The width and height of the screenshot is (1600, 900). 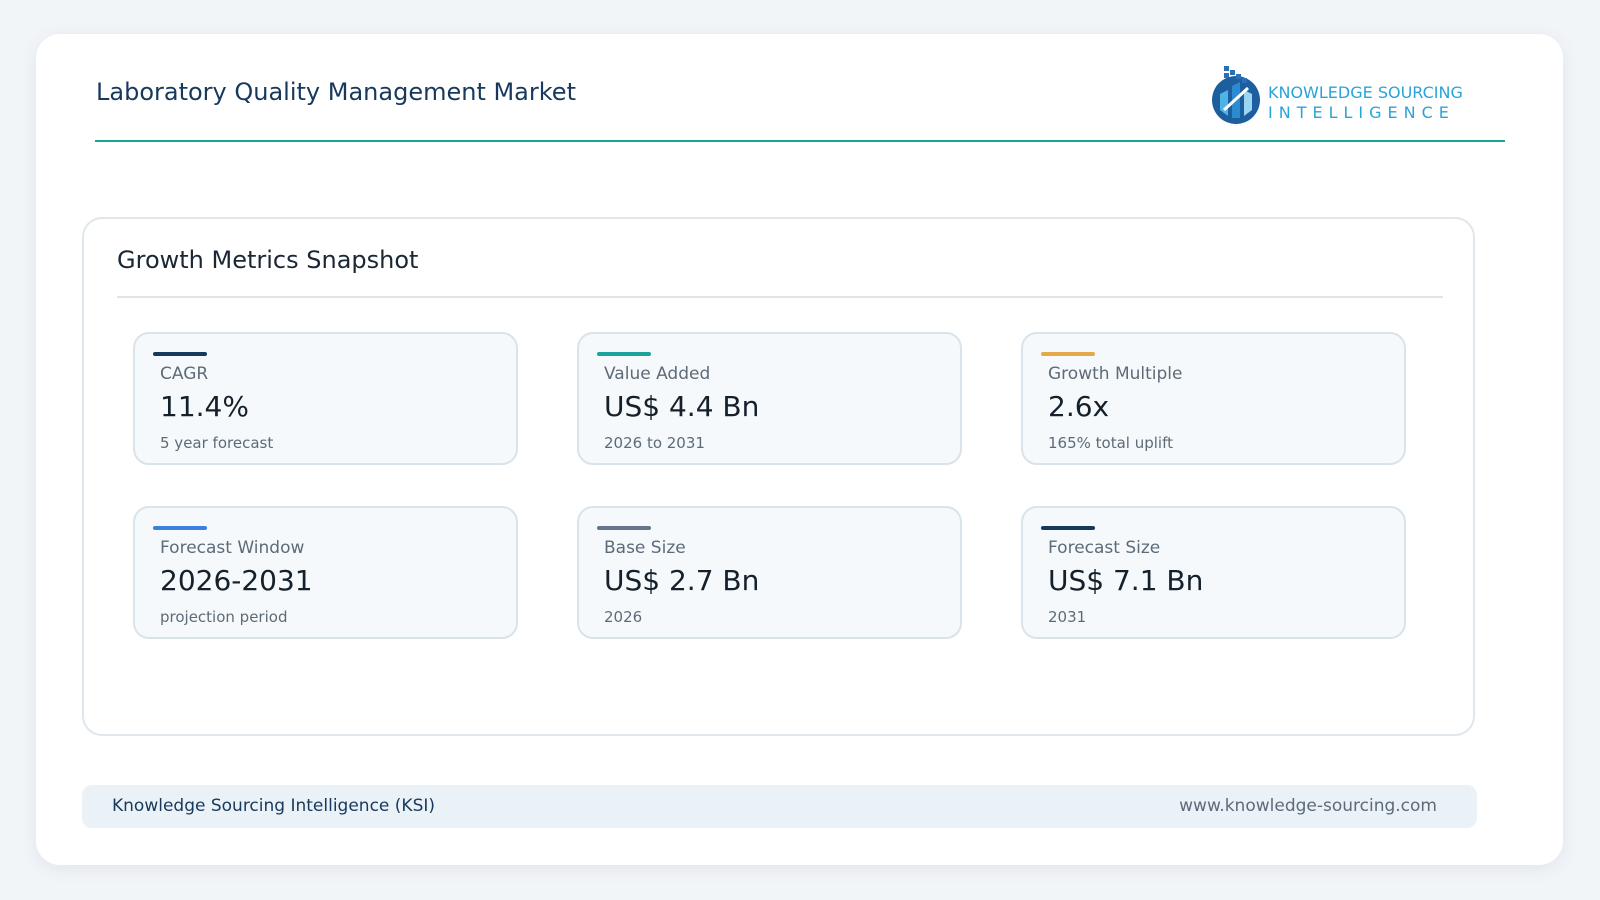 I want to click on metric-label: Growth Multiple, so click(x=1115, y=374).